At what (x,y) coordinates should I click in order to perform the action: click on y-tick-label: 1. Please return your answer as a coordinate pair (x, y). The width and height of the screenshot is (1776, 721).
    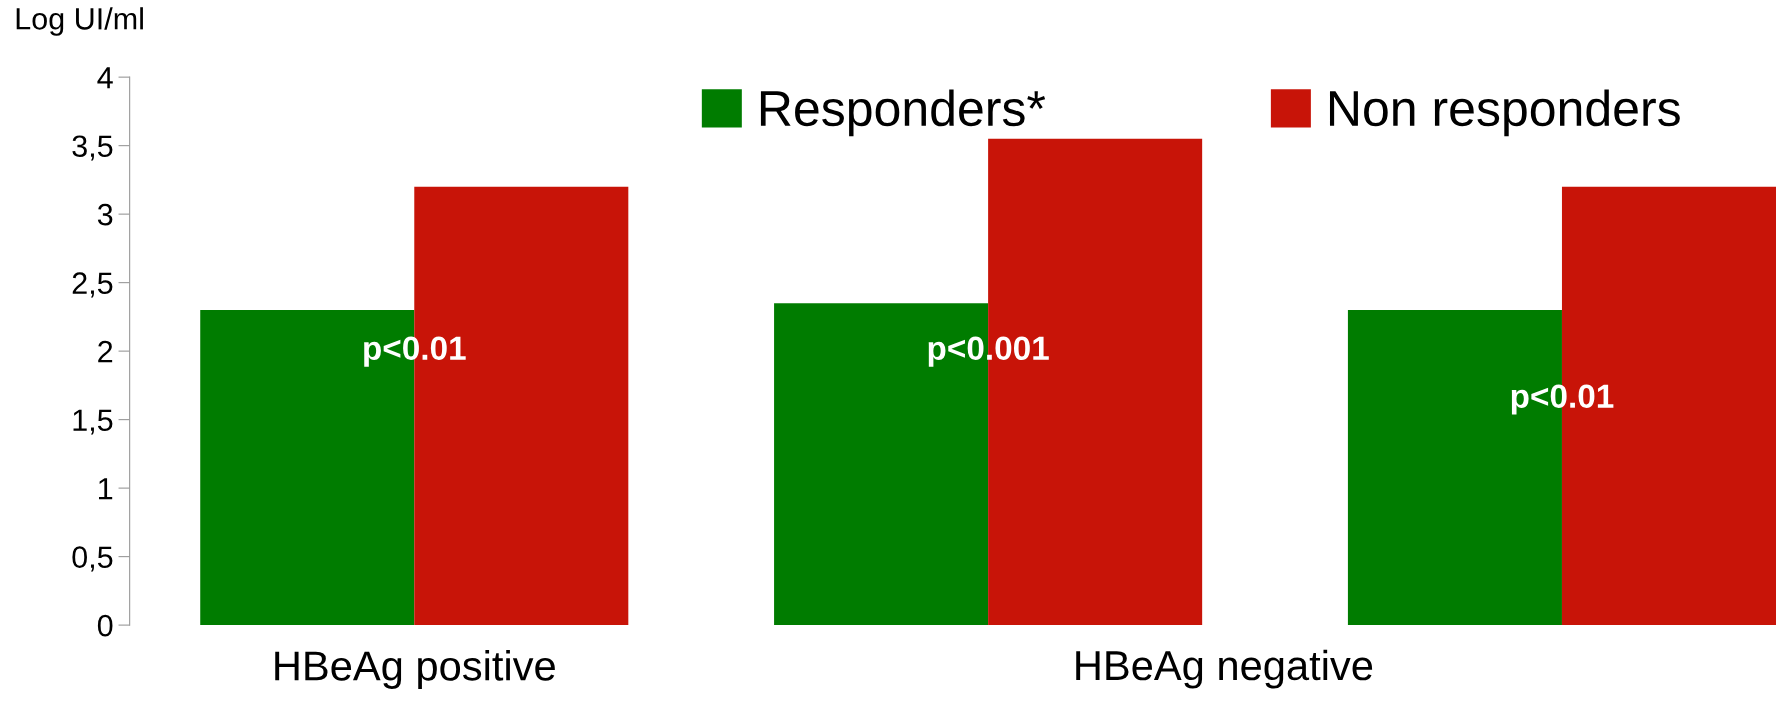
    Looking at the image, I should click on (106, 489).